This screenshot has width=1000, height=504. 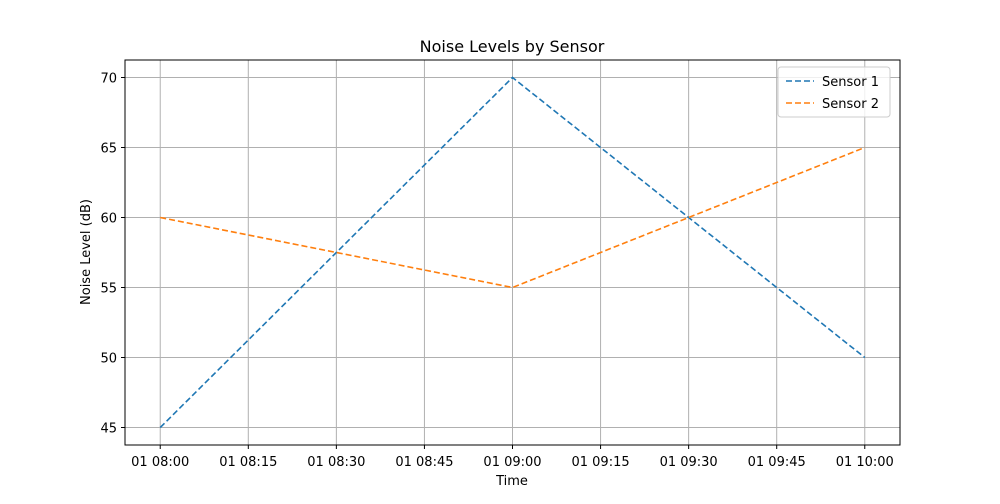 What do you see at coordinates (777, 462) in the screenshot?
I see `x-tick-label: 01 09:45` at bounding box center [777, 462].